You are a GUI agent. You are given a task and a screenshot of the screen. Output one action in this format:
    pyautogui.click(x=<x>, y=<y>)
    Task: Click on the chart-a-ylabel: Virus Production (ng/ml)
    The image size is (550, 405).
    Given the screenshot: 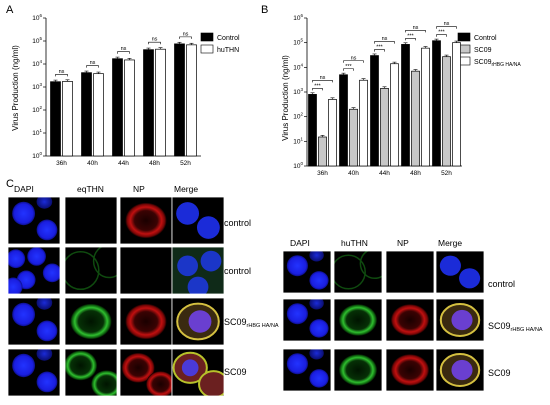 What is the action you would take?
    pyautogui.click(x=15, y=88)
    